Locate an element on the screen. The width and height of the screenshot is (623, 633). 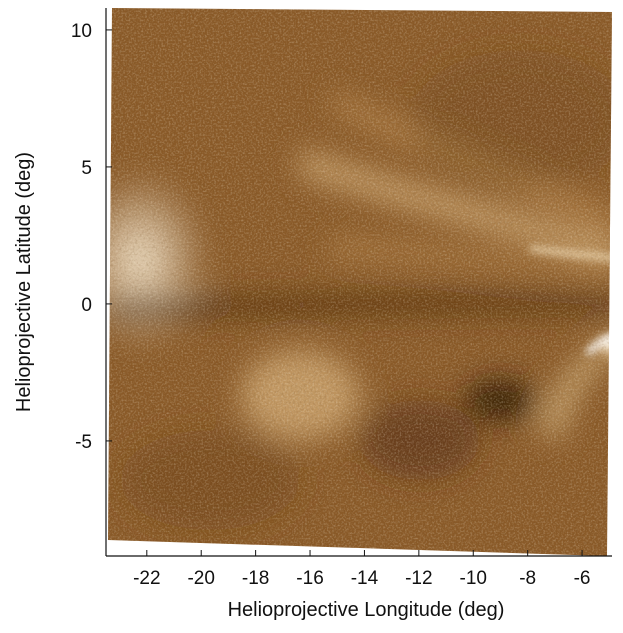
y-tick-label: -5 is located at coordinates (83, 442).